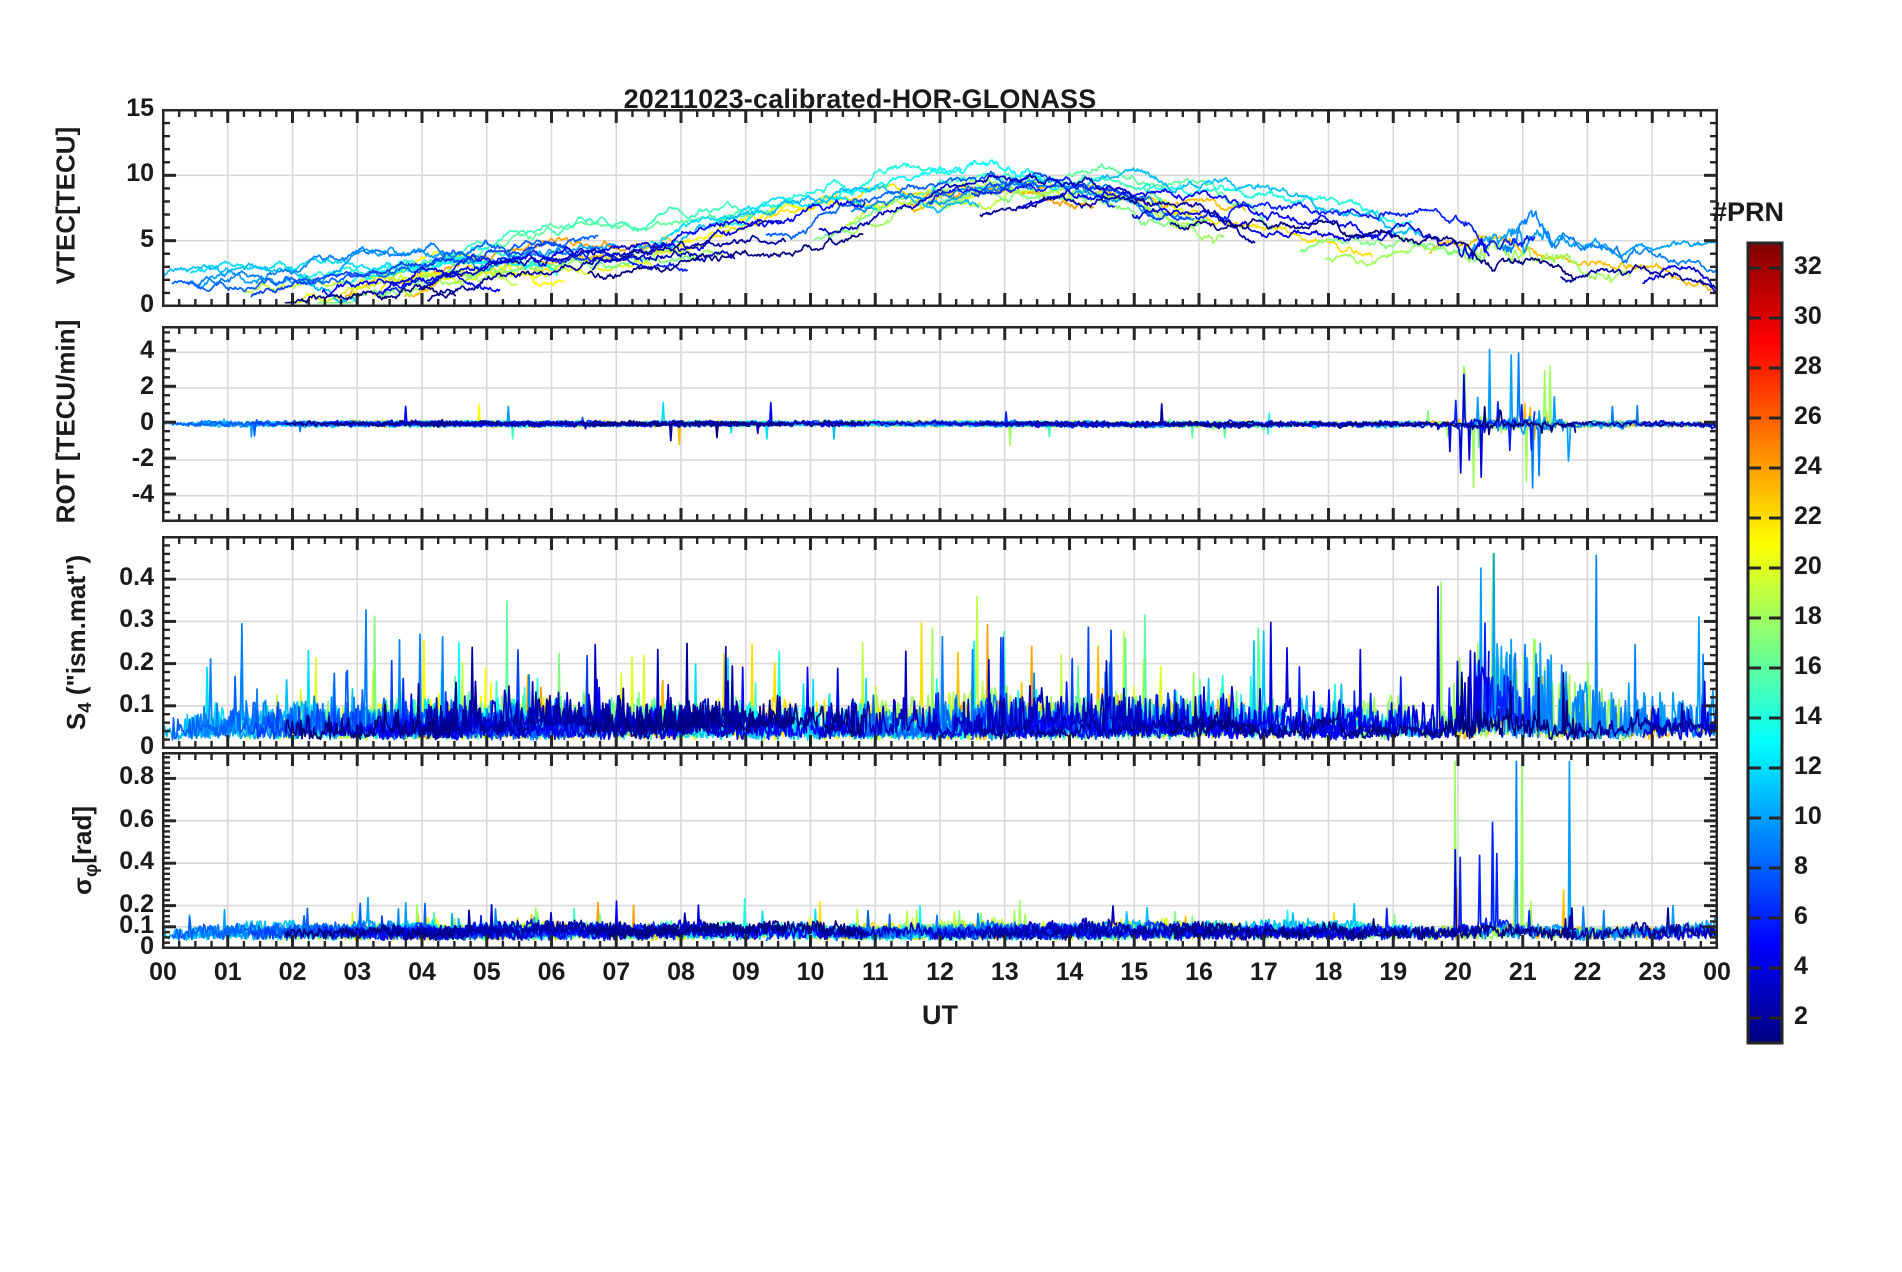 The width and height of the screenshot is (1902, 1272). What do you see at coordinates (136, 661) in the screenshot?
I see `y-tick-label-s4-2: 0.2` at bounding box center [136, 661].